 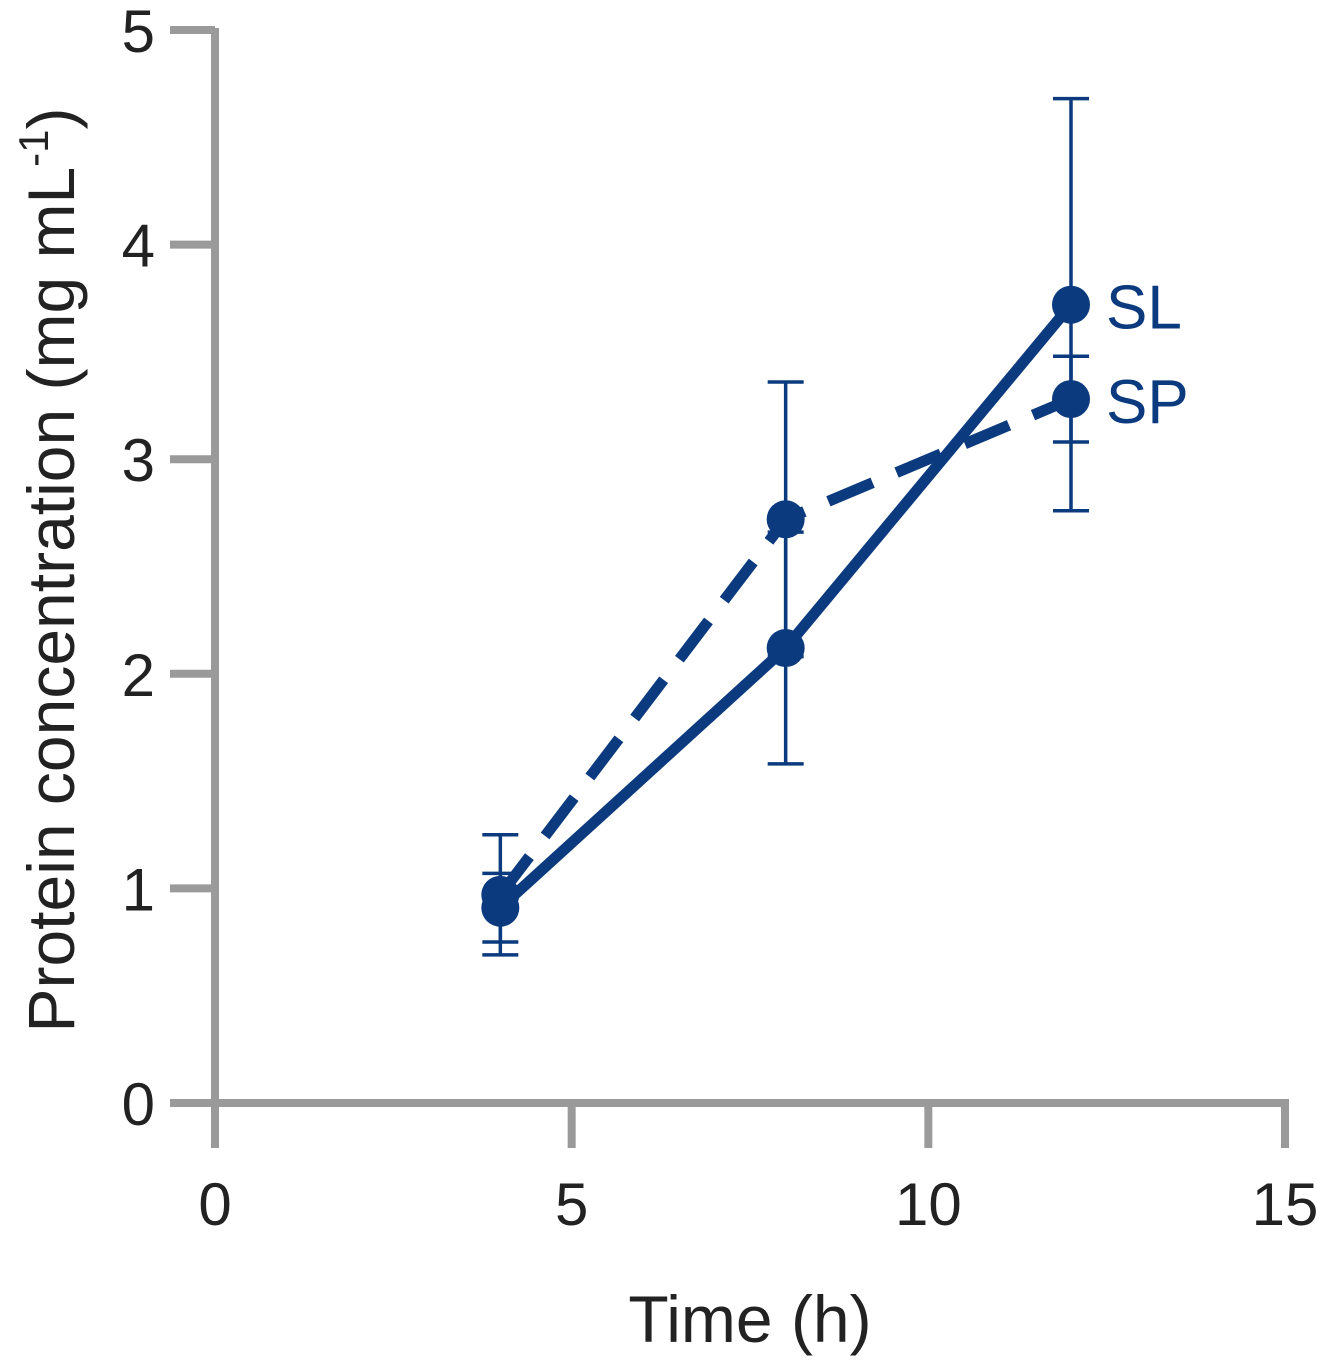 I want to click on x-tick-label: 10, so click(x=928, y=1204).